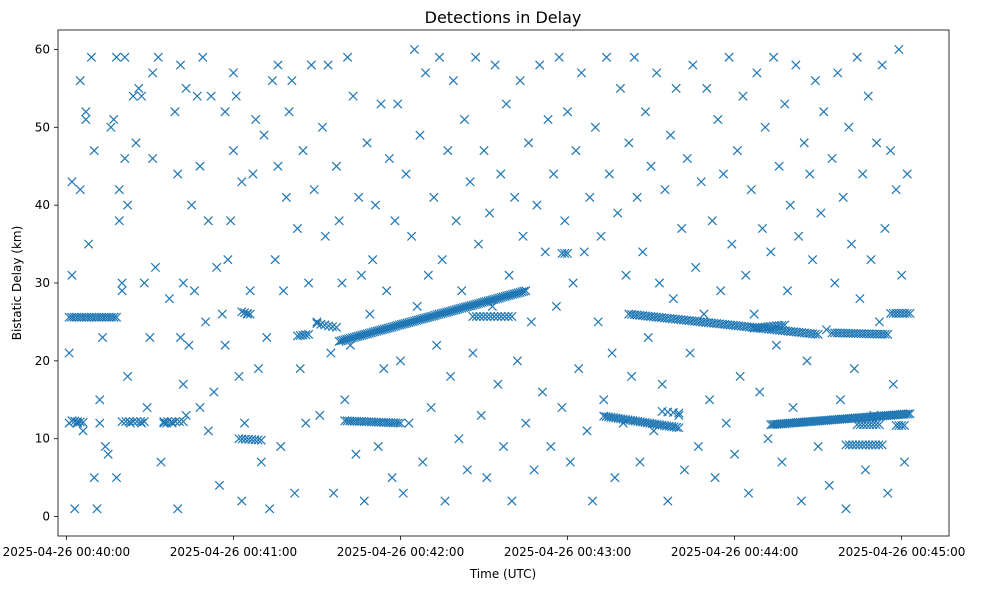  What do you see at coordinates (502, 574) in the screenshot?
I see `x-axis-label: Time (UTC)` at bounding box center [502, 574].